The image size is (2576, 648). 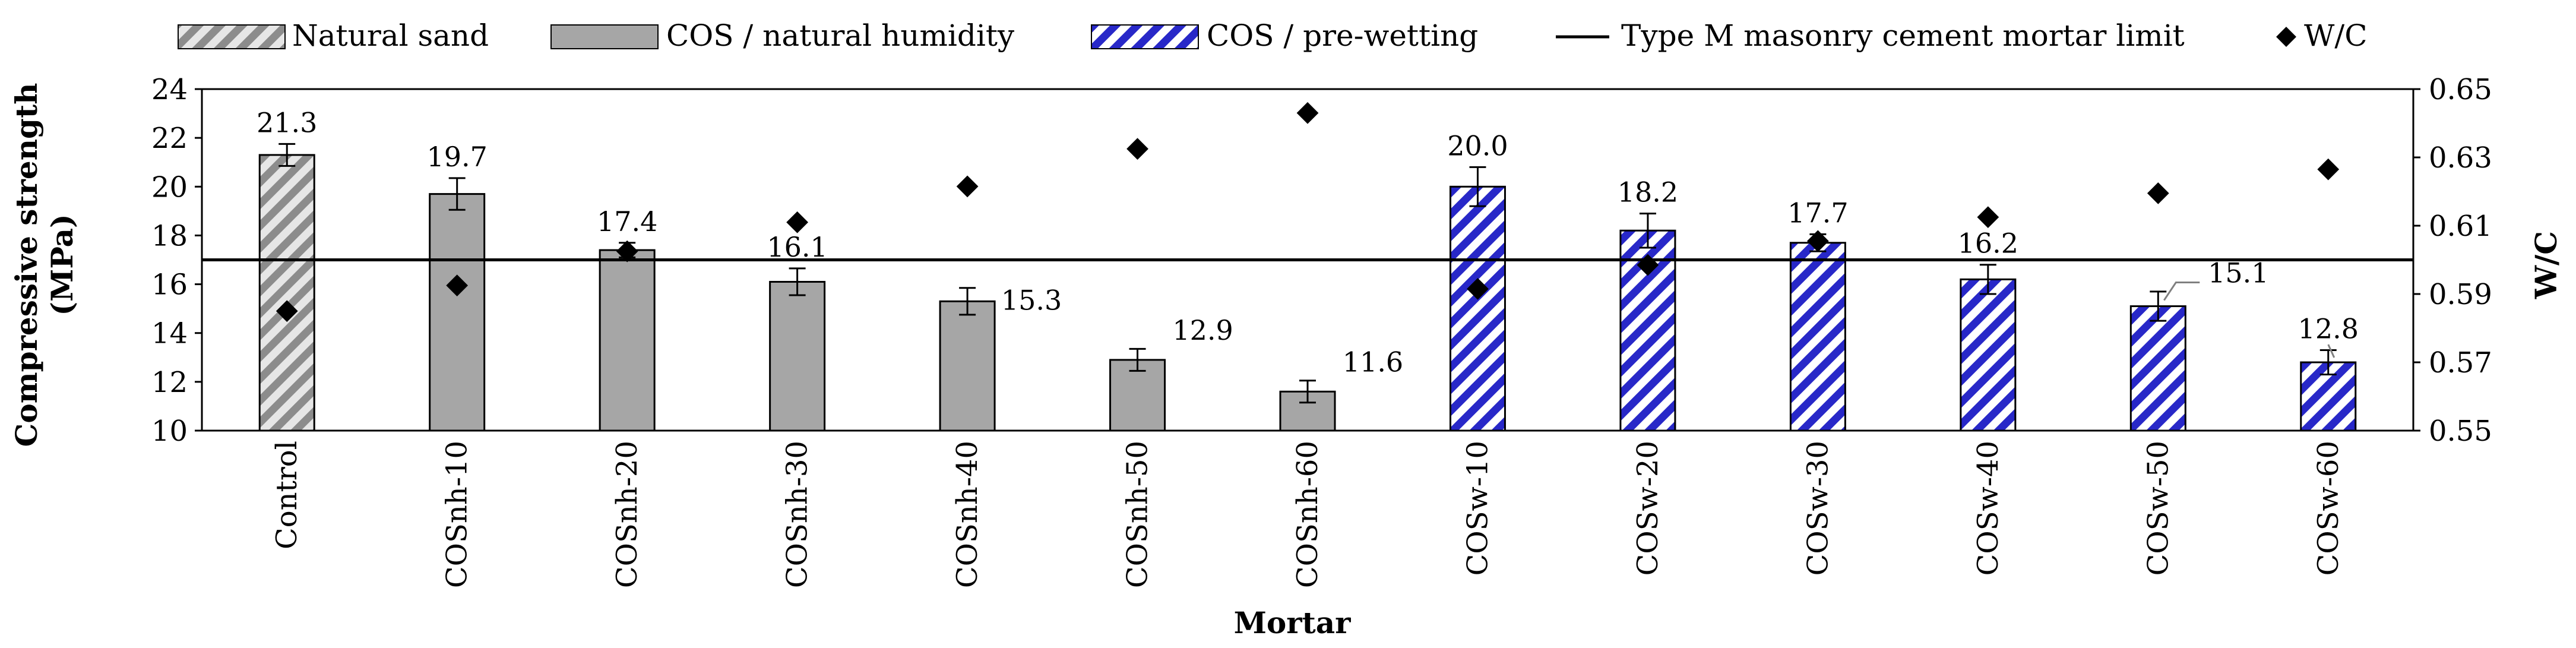 I want to click on x-tick-label: COSnh-60, so click(x=1307, y=514).